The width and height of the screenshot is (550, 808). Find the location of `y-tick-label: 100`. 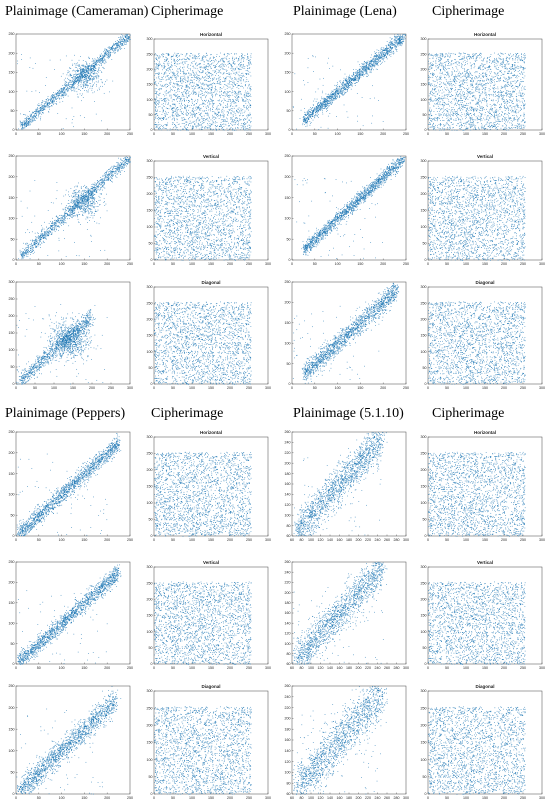

y-tick-label: 100 is located at coordinates (12, 92).